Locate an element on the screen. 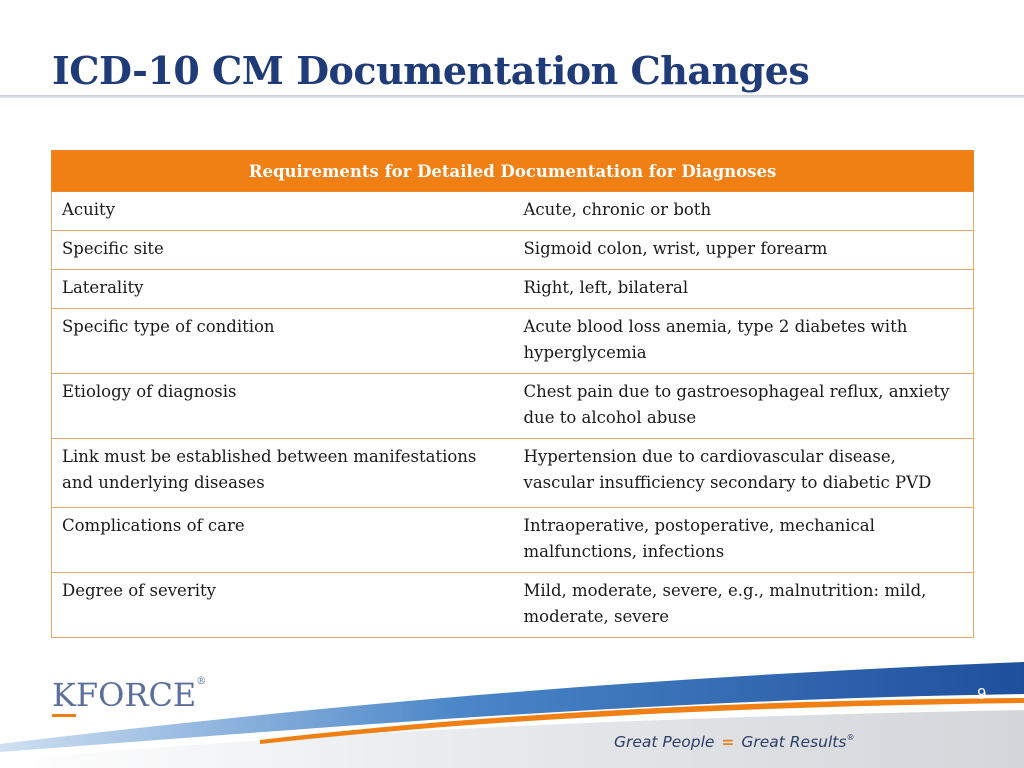  requirement-cell: Etiology of diagnosis is located at coordinates (281, 406).